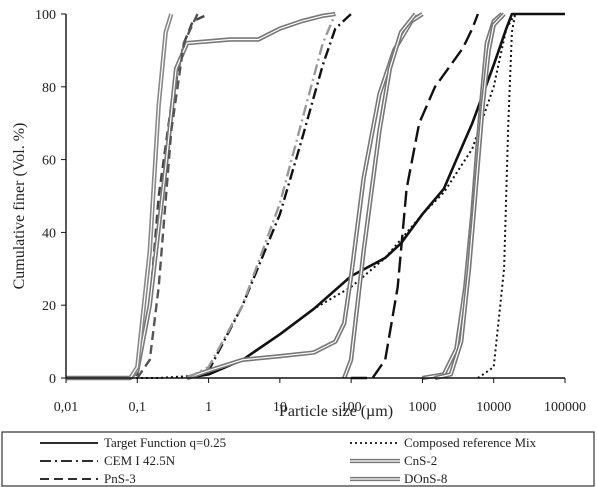  I want to click on series-line-13-inner, so click(469, 196).